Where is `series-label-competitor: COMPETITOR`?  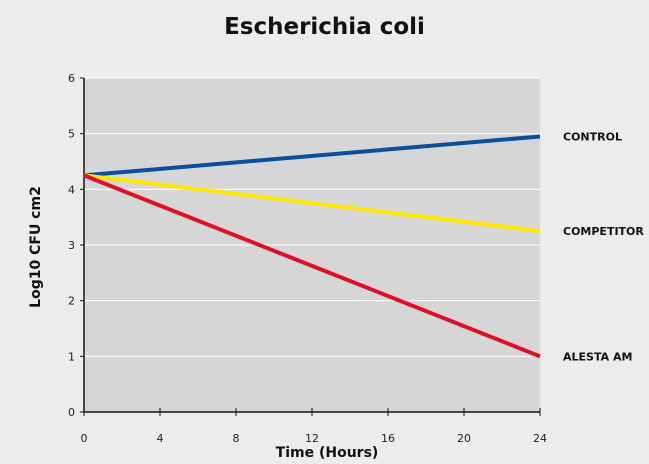
series-label-competitor: COMPETITOR is located at coordinates (603, 231).